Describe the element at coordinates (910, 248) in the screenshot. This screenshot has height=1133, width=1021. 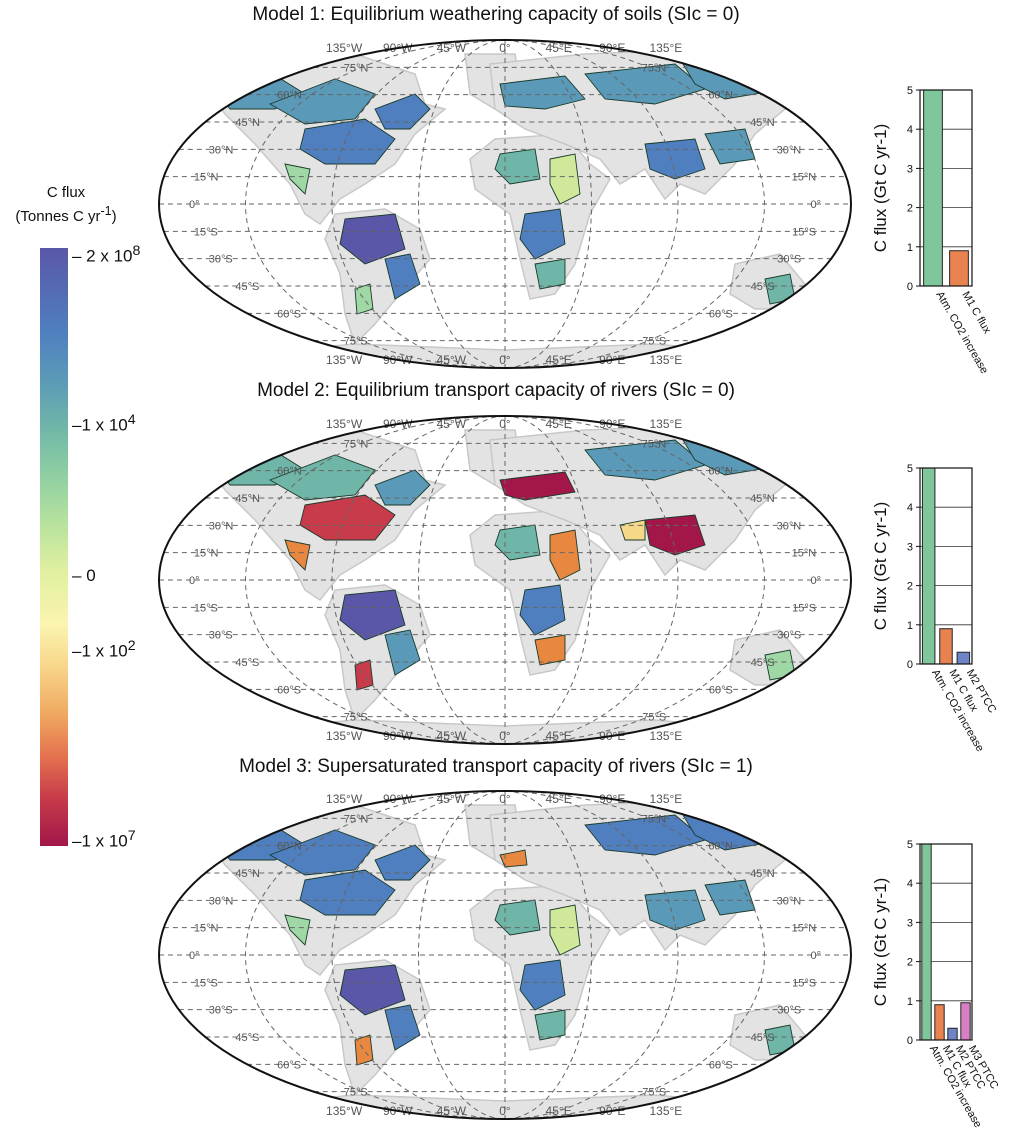
I see `chart-ytick-label: 1` at that location.